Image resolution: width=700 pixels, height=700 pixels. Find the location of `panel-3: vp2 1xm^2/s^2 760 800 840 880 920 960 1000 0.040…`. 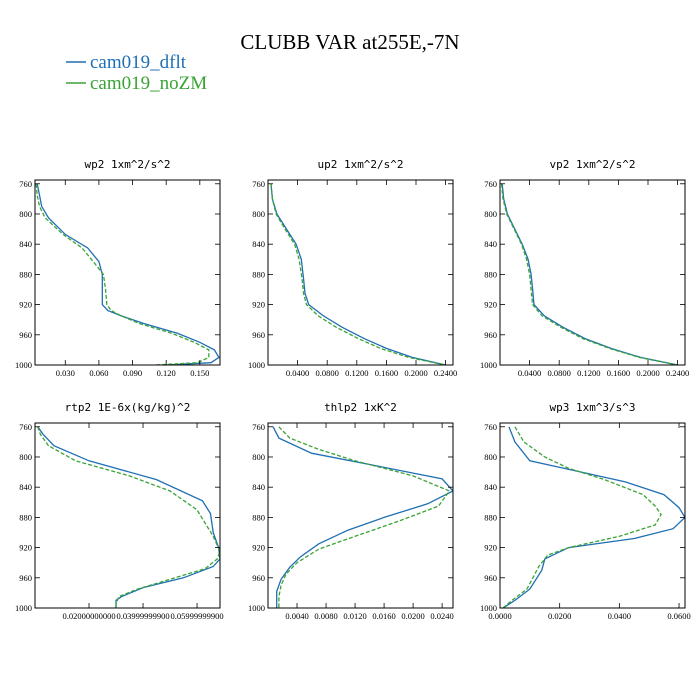

panel-3: vp2 1xm^2/s^2 760 800 840 880 920 960 1000 0.040… is located at coordinates (584, 268).